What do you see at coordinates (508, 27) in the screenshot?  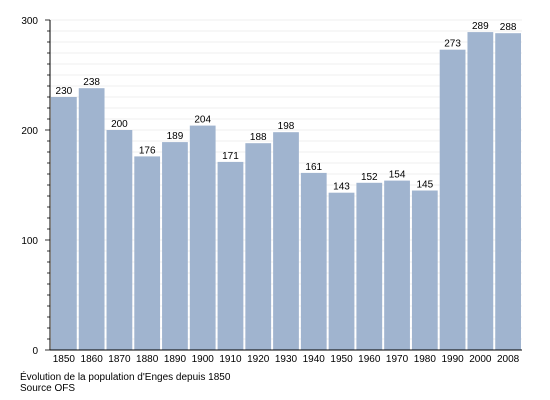 I see `data-label-2008: 288` at bounding box center [508, 27].